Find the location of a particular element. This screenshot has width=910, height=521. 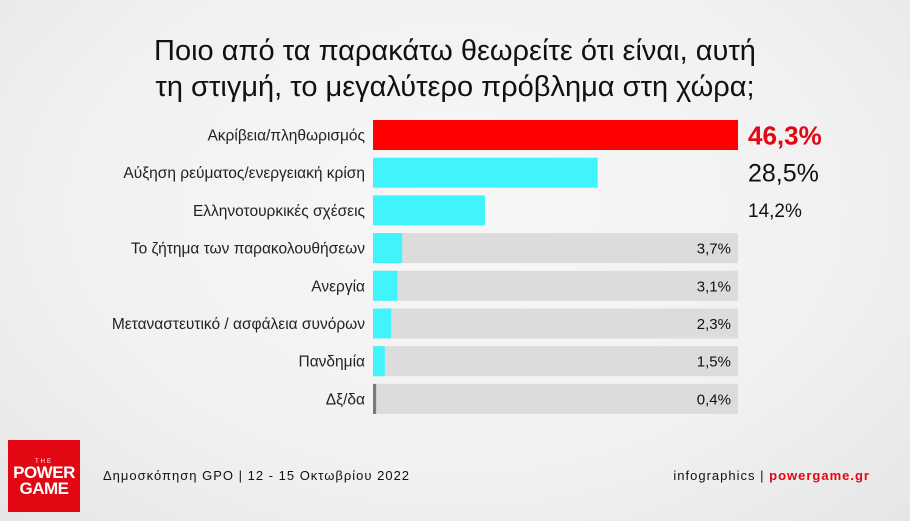

category-label: Μεταναστευτικό / ασφάλεια συνόρων is located at coordinates (238, 324).